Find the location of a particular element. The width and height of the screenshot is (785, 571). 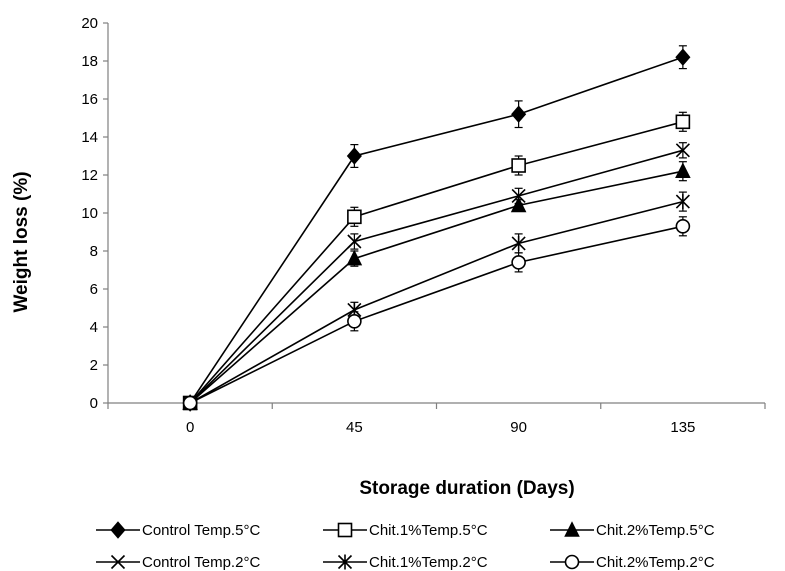

y-tick-label: 0 is located at coordinates (94, 403).